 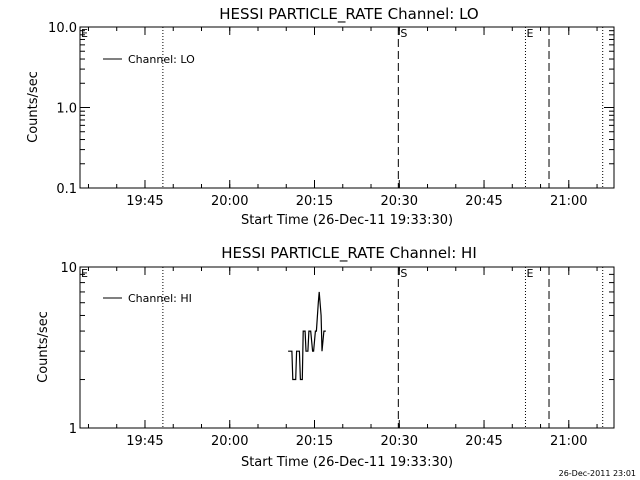 I want to click on y-tick-label: 10, so click(x=68, y=268).